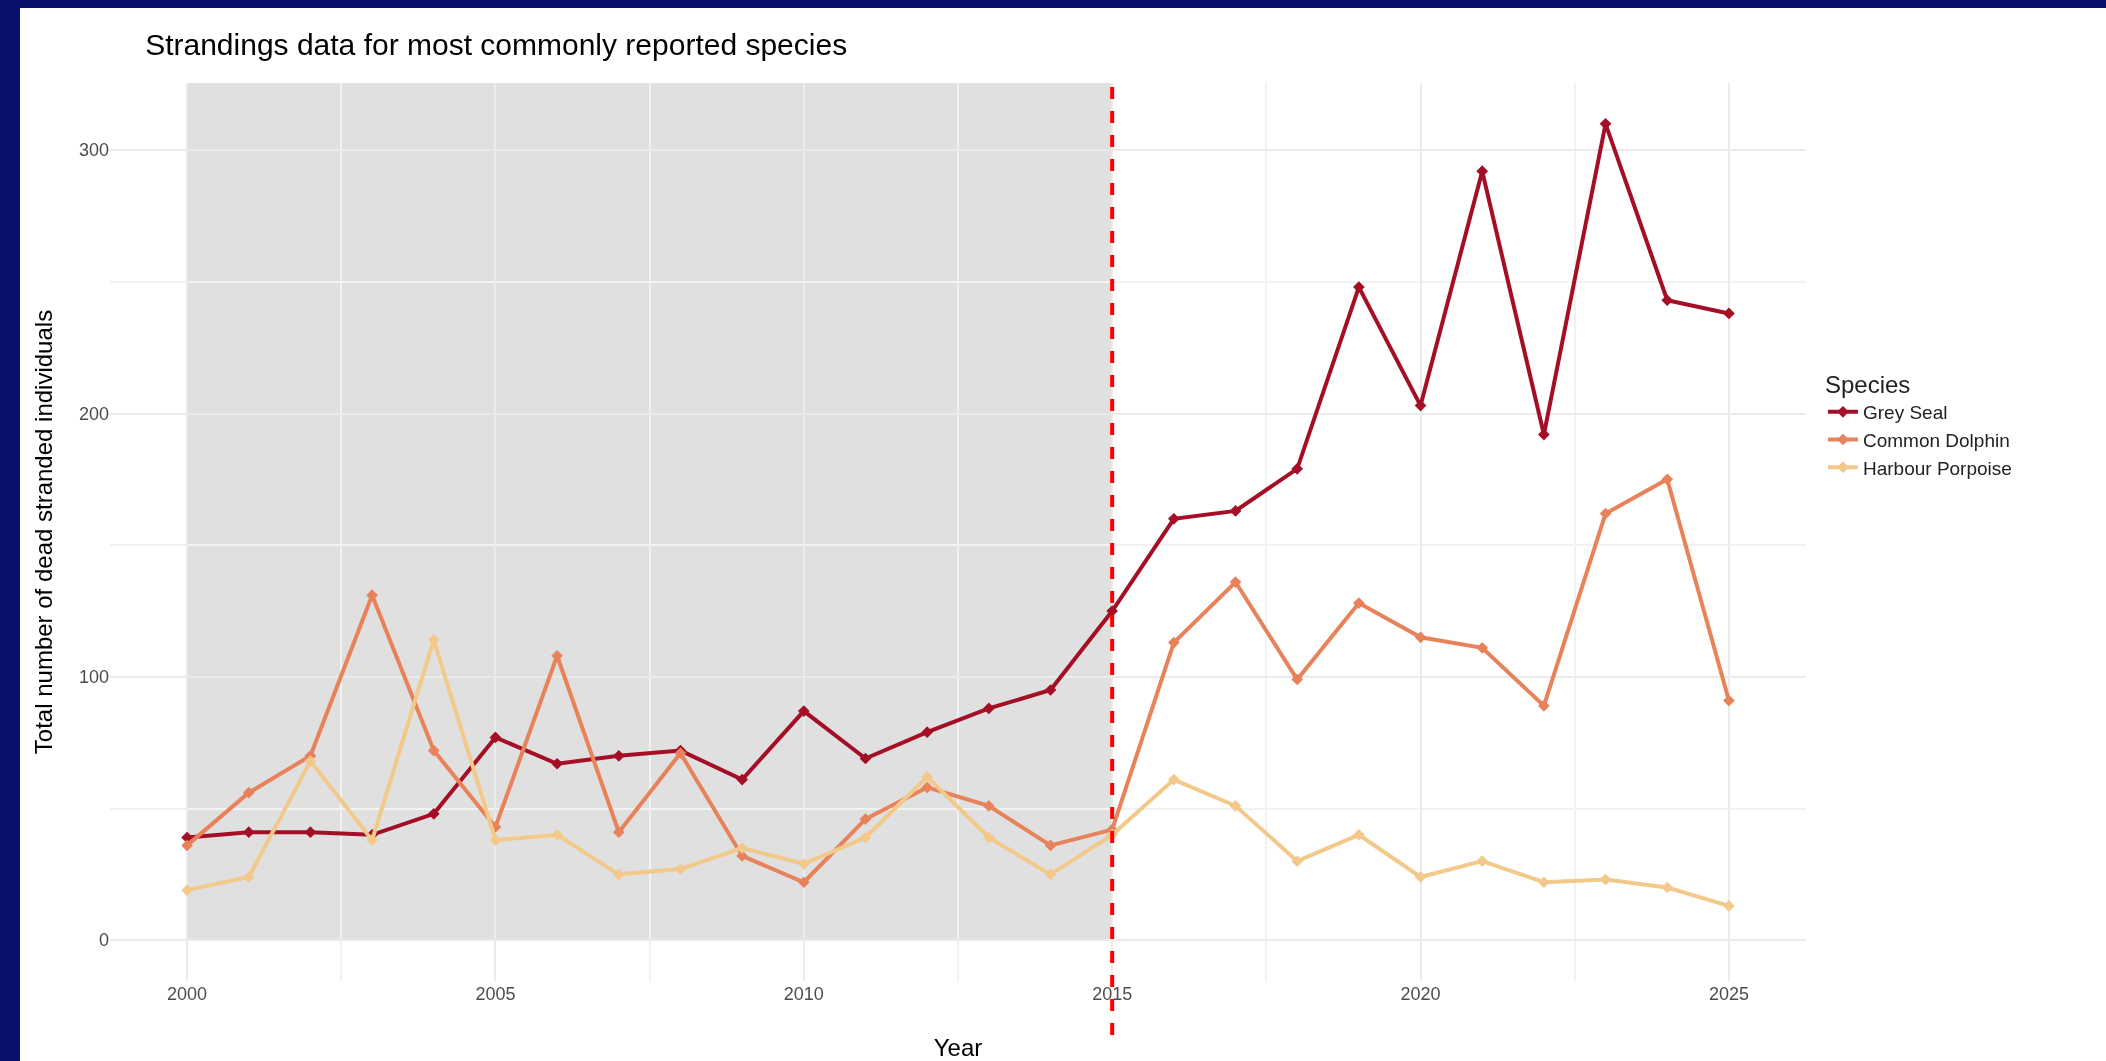 The width and height of the screenshot is (2106, 1061). I want to click on legend-title: Species, so click(1867, 384).